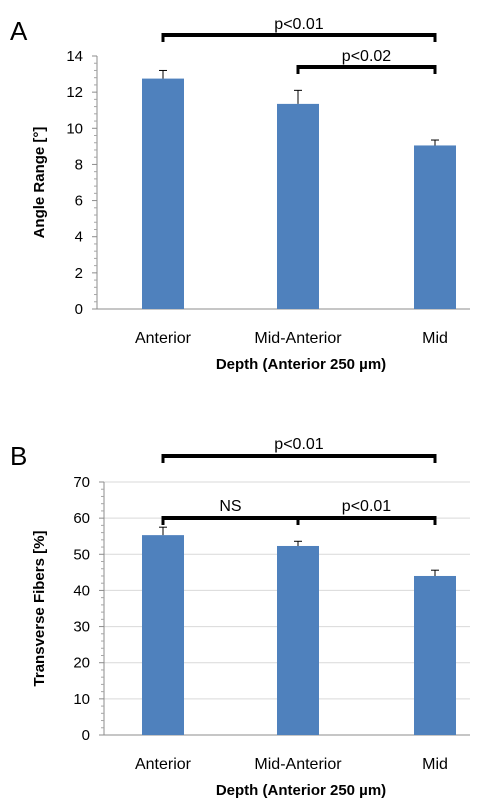 The image size is (500, 802). What do you see at coordinates (81, 590) in the screenshot?
I see `y-tick-label: 40` at bounding box center [81, 590].